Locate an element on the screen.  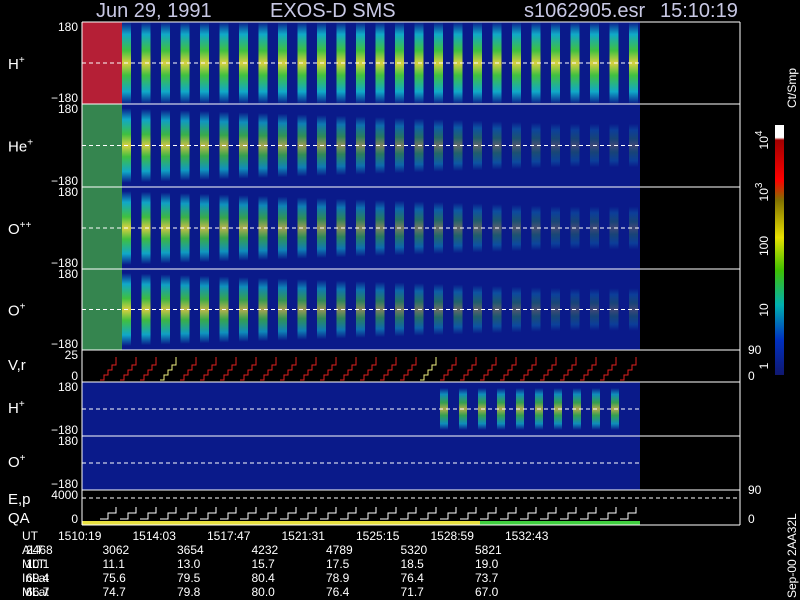
row-value: 3654 is located at coordinates (190, 550).